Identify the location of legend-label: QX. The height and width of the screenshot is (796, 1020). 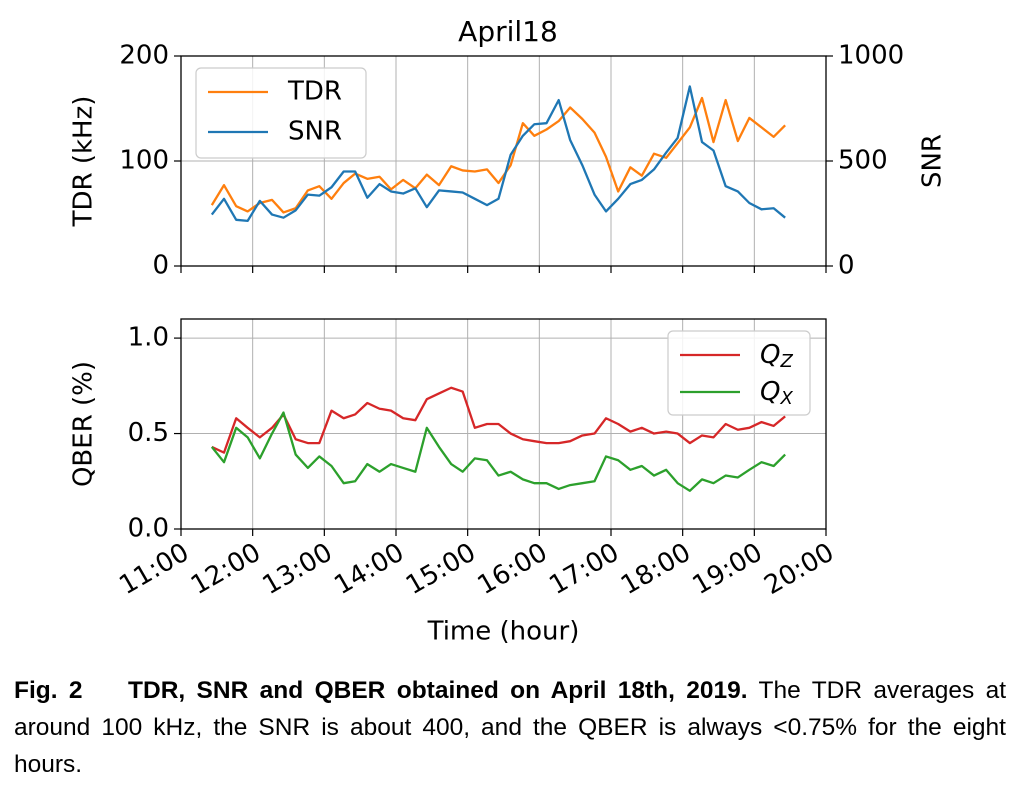
(776, 393).